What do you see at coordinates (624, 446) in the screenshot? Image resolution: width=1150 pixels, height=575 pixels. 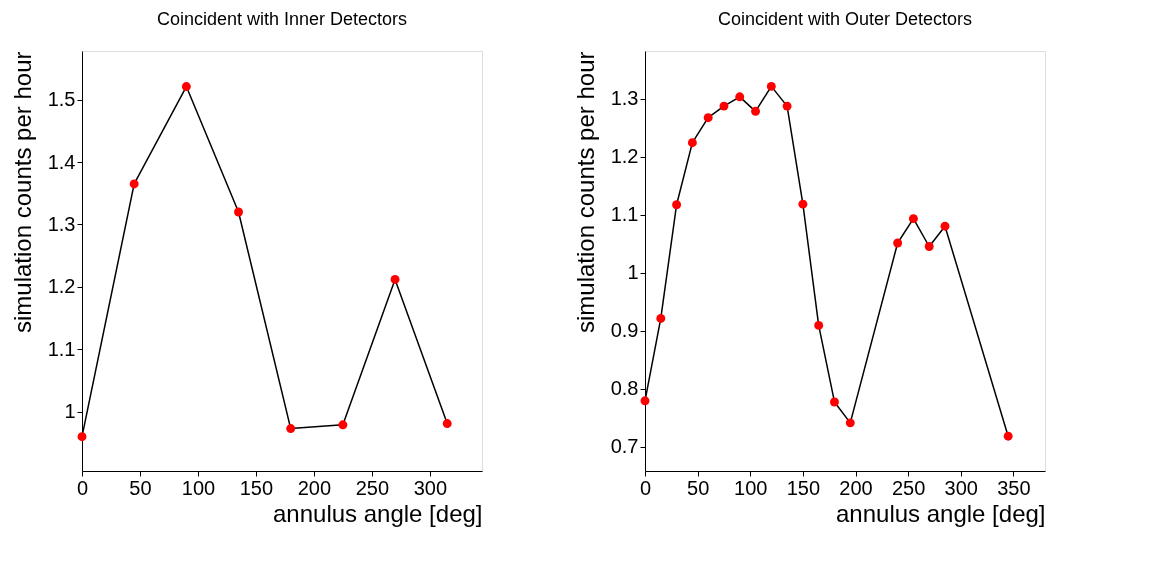 I see `y-tick-label: 0.7` at bounding box center [624, 446].